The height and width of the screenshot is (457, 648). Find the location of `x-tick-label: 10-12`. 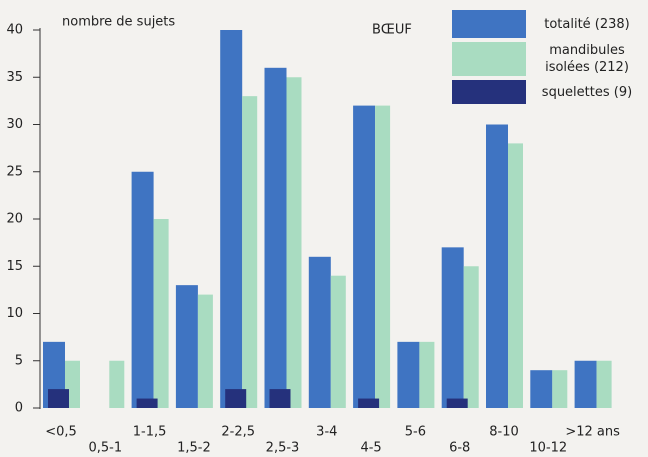

x-tick-label: 10-12 is located at coordinates (548, 448).